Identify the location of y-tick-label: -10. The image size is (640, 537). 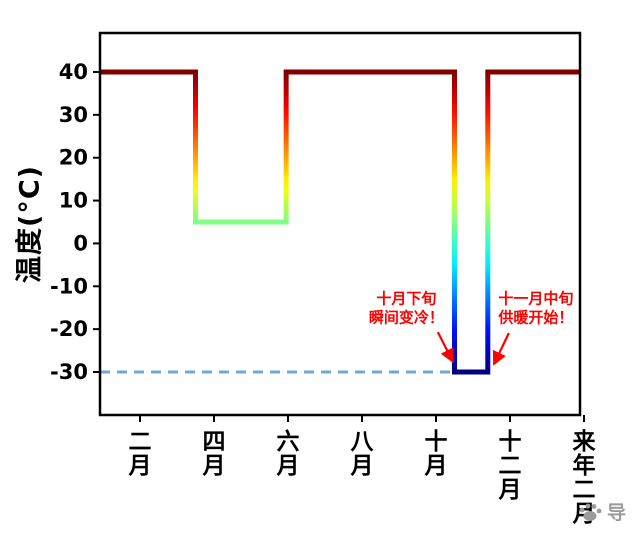
(69, 286).